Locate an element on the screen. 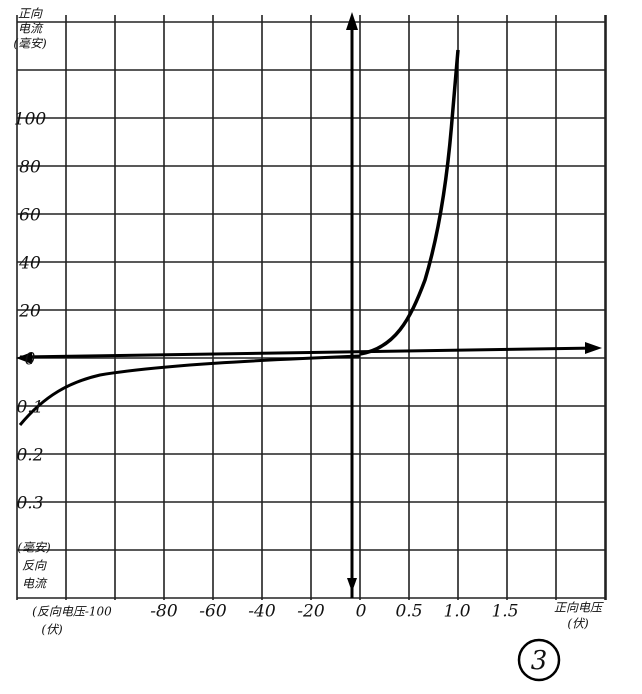 The image size is (642, 694). x-tick-label: 1.5 is located at coordinates (504, 612).